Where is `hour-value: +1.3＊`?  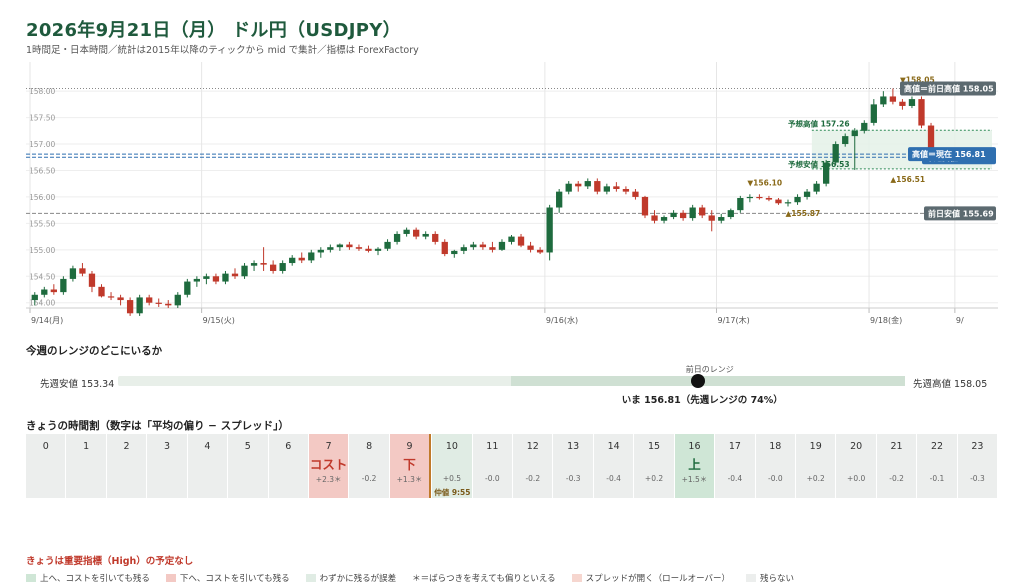
hour-value: +1.3＊ is located at coordinates (409, 479).